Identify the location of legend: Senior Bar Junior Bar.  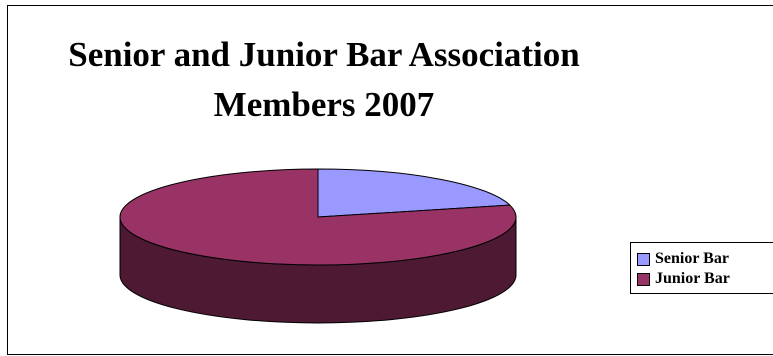
(701, 268).